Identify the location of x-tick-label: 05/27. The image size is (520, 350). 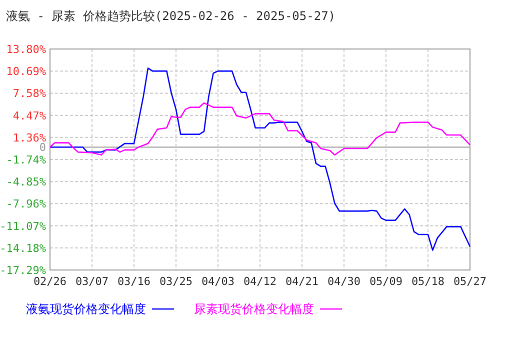
(470, 281).